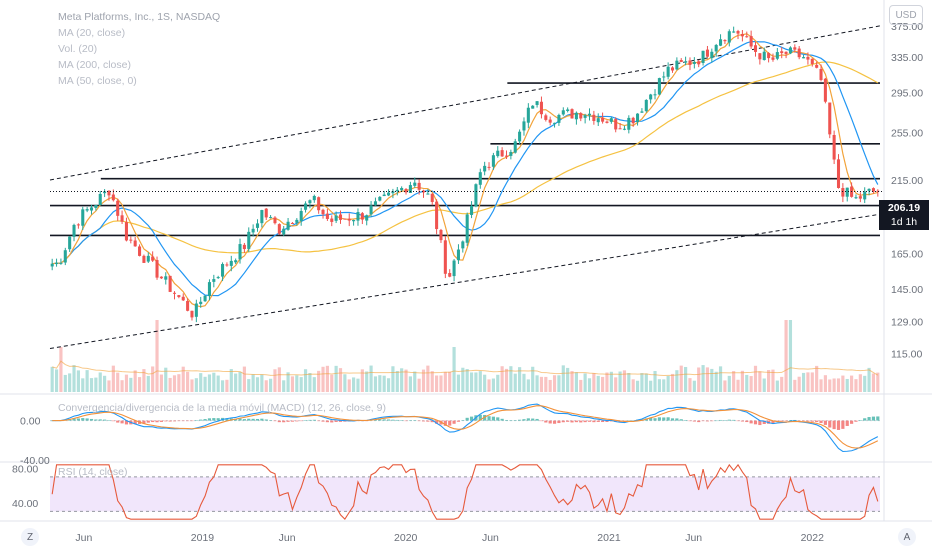  What do you see at coordinates (78, 49) in the screenshot?
I see `legend-volume: Vol. (20)` at bounding box center [78, 49].